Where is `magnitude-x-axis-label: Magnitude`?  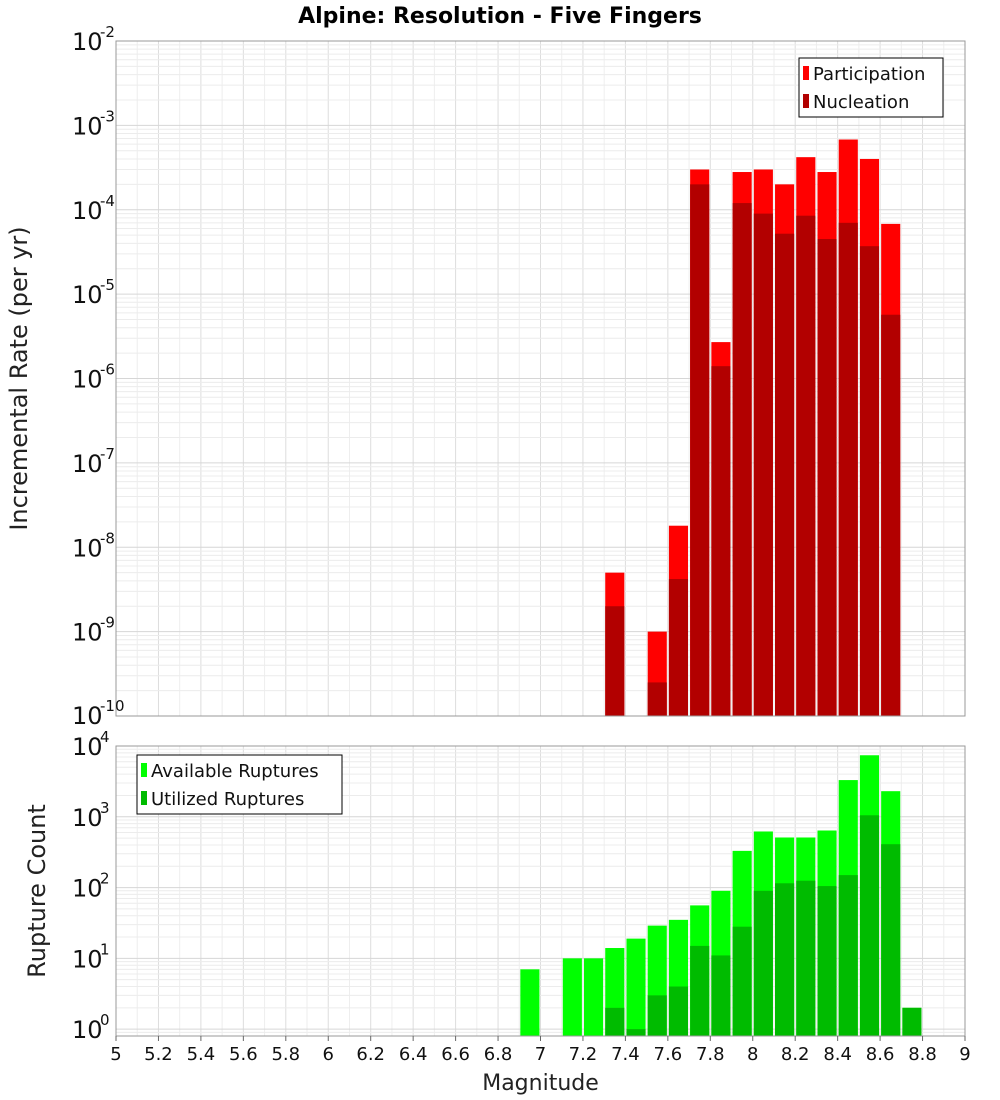 magnitude-x-axis-label: Magnitude is located at coordinates (540, 1083).